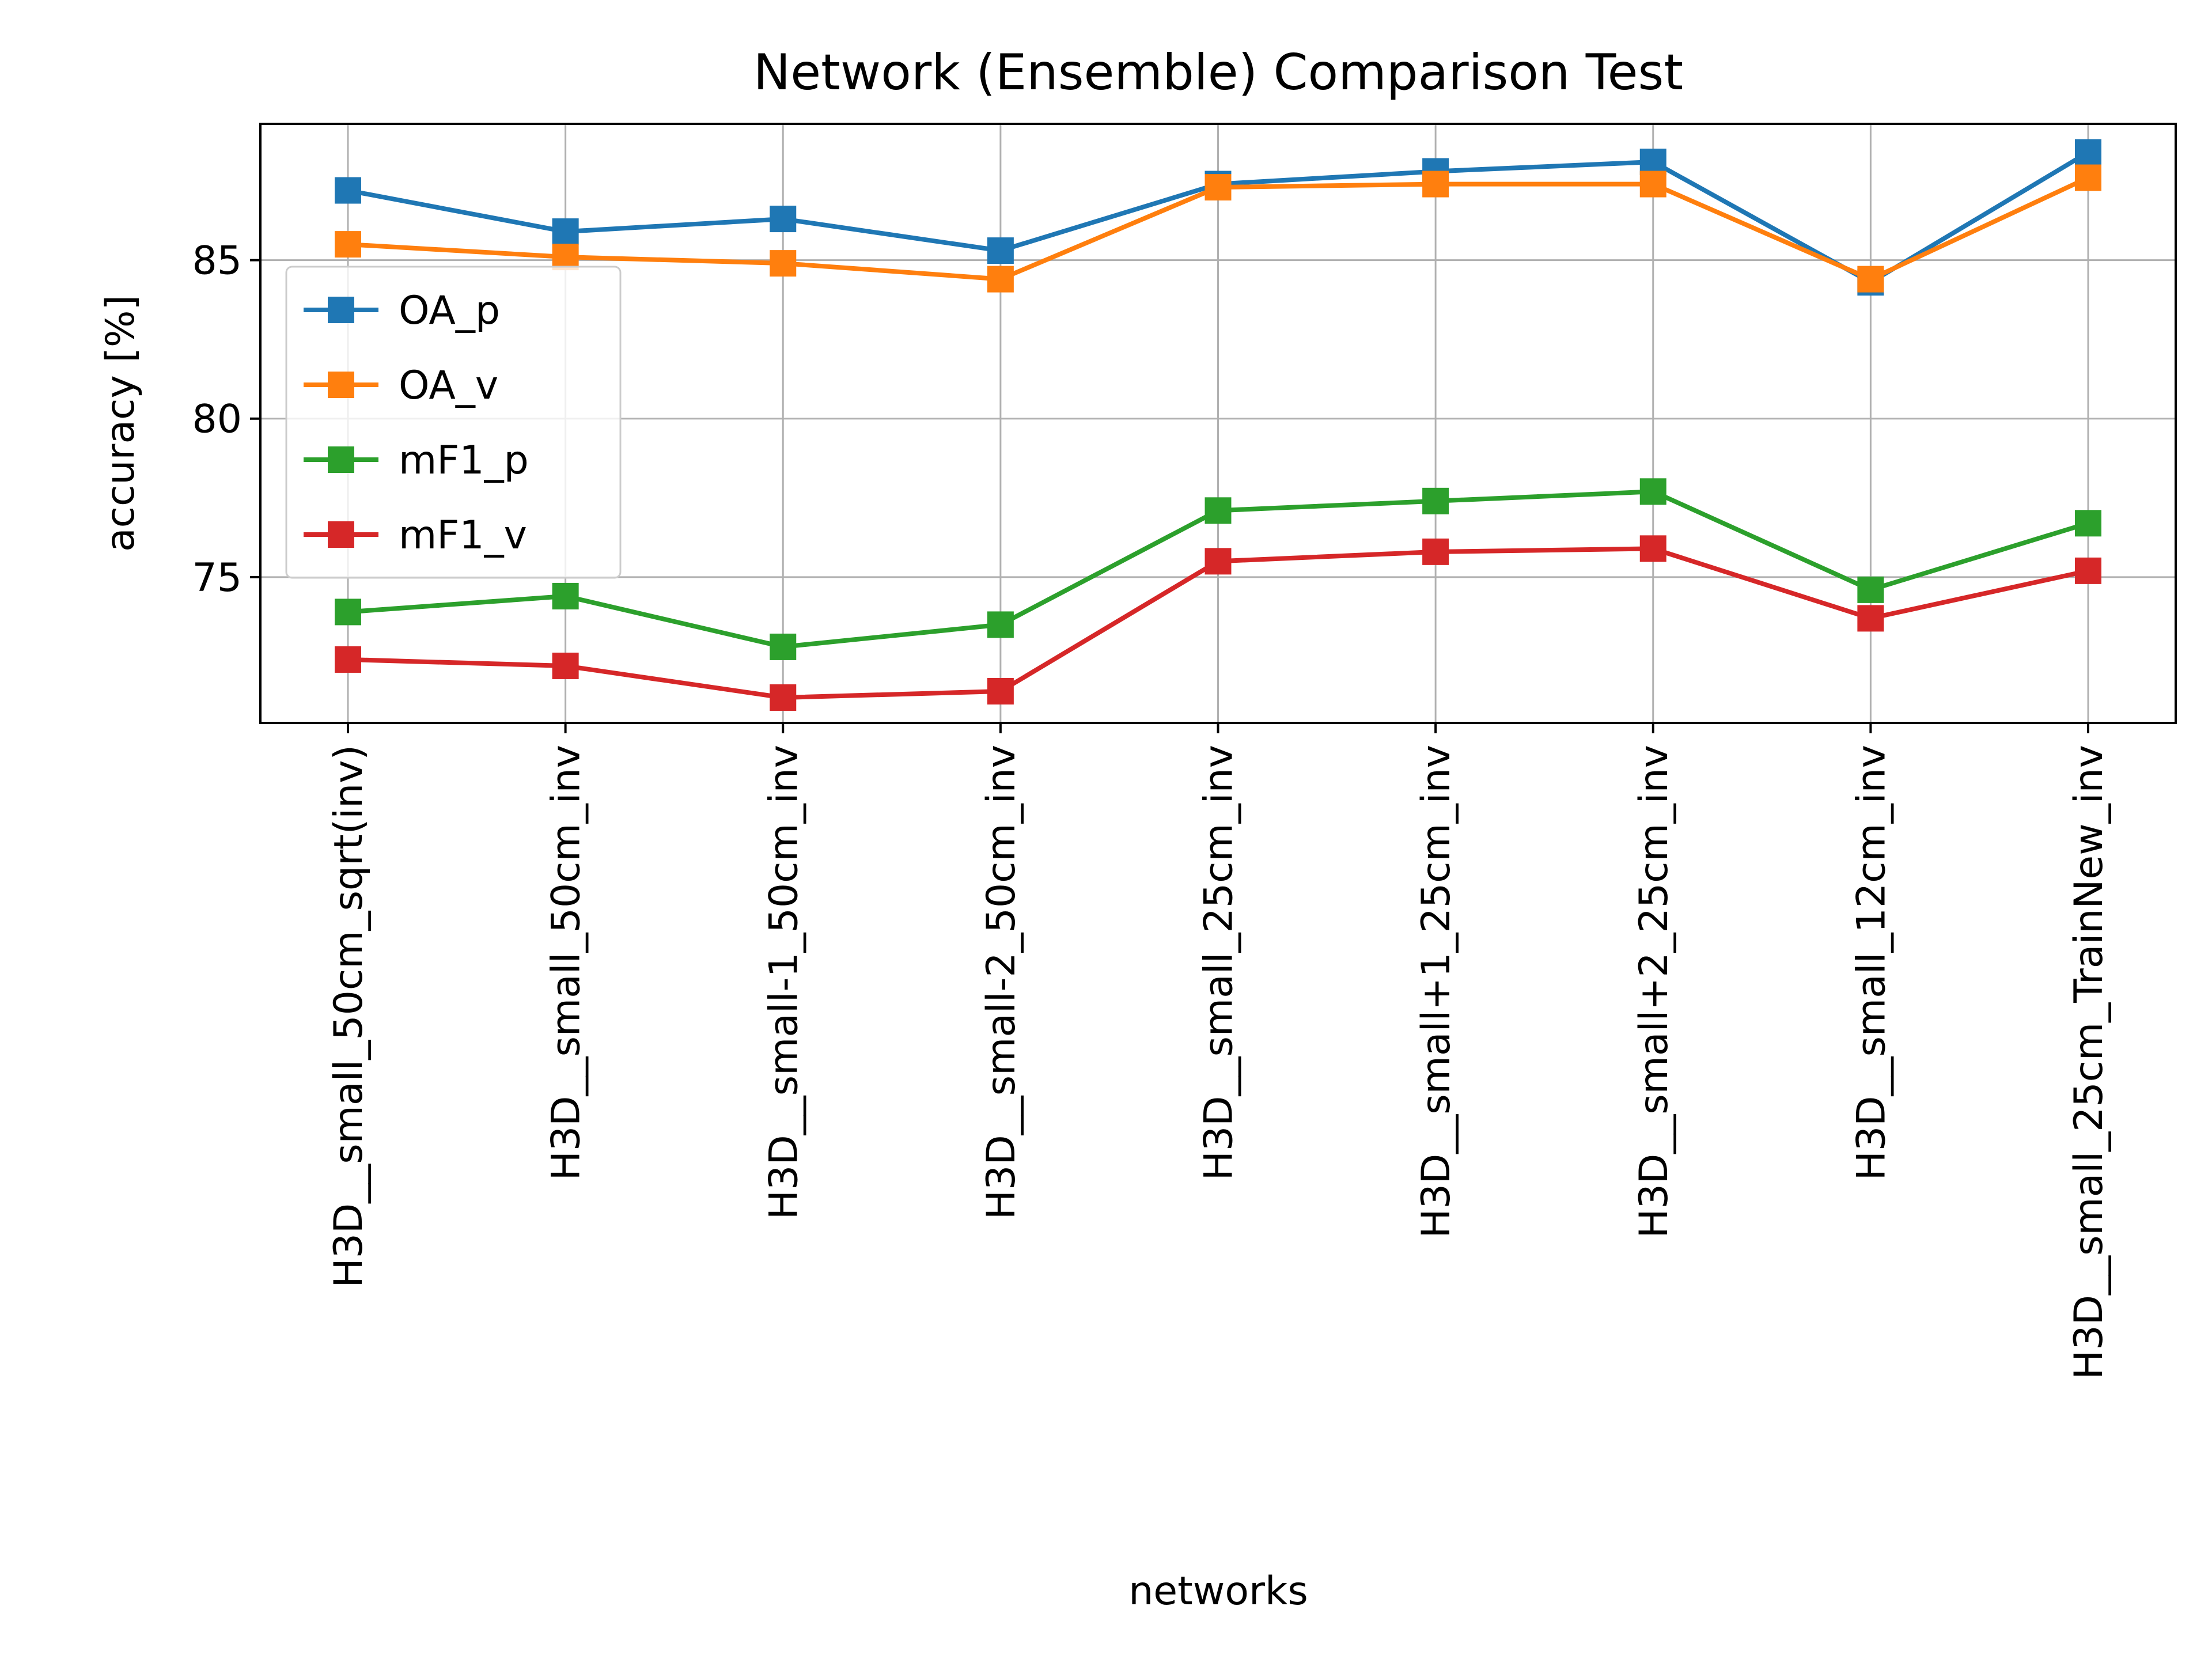 The height and width of the screenshot is (1659, 2212). I want to click on legend-item: OA_v, so click(401, 385).